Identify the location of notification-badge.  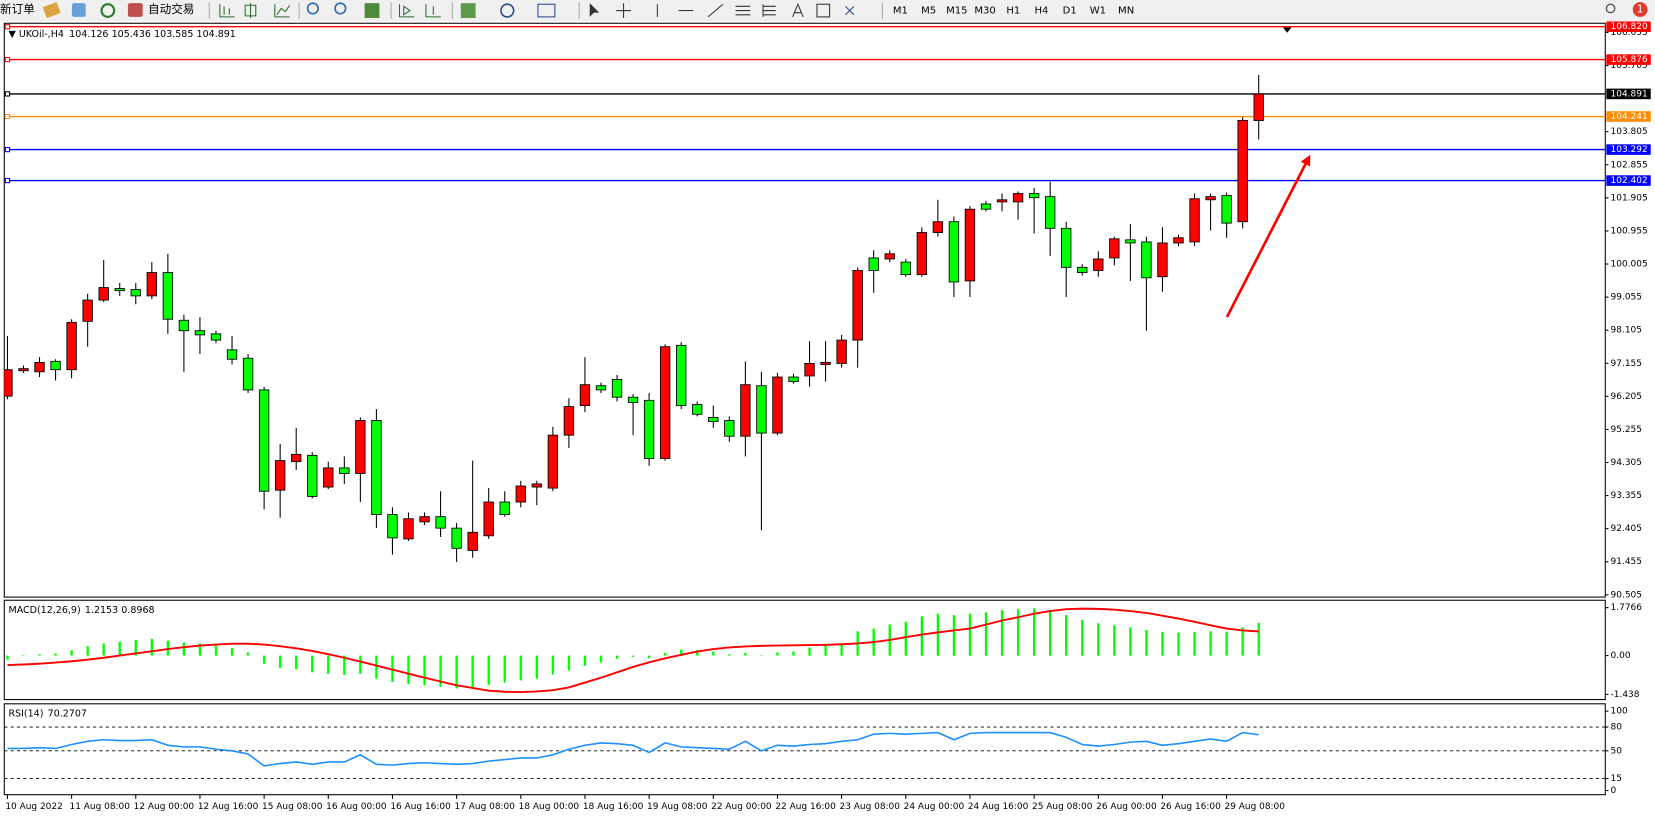
(1640, 9).